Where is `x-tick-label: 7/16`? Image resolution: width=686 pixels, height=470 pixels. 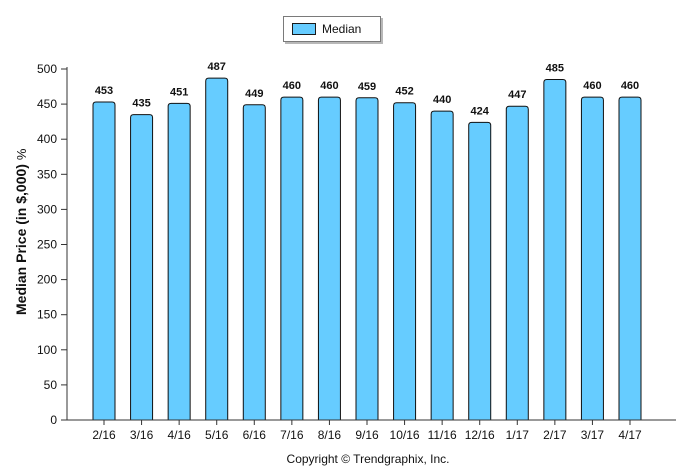 x-tick-label: 7/16 is located at coordinates (292, 435).